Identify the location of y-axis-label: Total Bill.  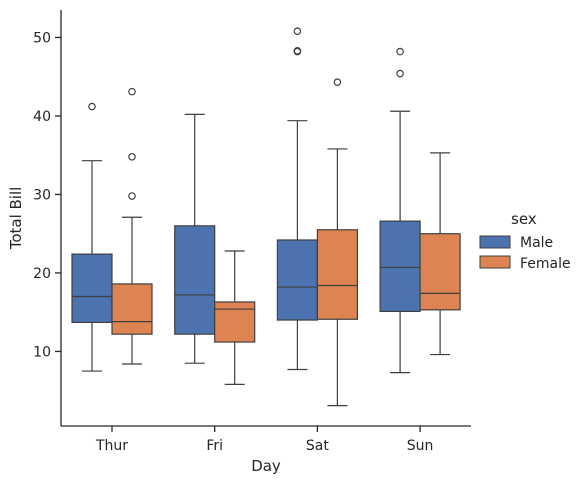
(16, 219).